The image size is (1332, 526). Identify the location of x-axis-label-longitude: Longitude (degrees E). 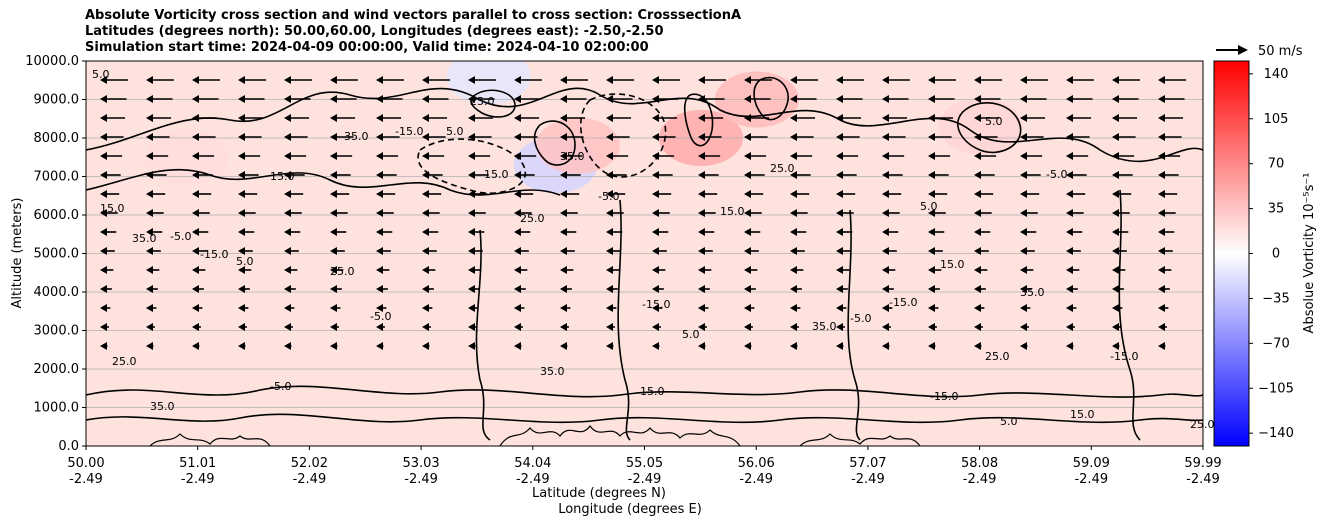
(630, 509).